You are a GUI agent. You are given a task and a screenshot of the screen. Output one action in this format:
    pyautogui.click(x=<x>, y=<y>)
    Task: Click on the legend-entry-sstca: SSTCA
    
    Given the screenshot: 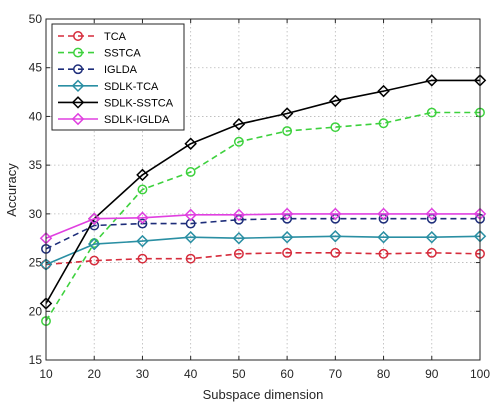 What is the action you would take?
    pyautogui.click(x=99, y=54)
    